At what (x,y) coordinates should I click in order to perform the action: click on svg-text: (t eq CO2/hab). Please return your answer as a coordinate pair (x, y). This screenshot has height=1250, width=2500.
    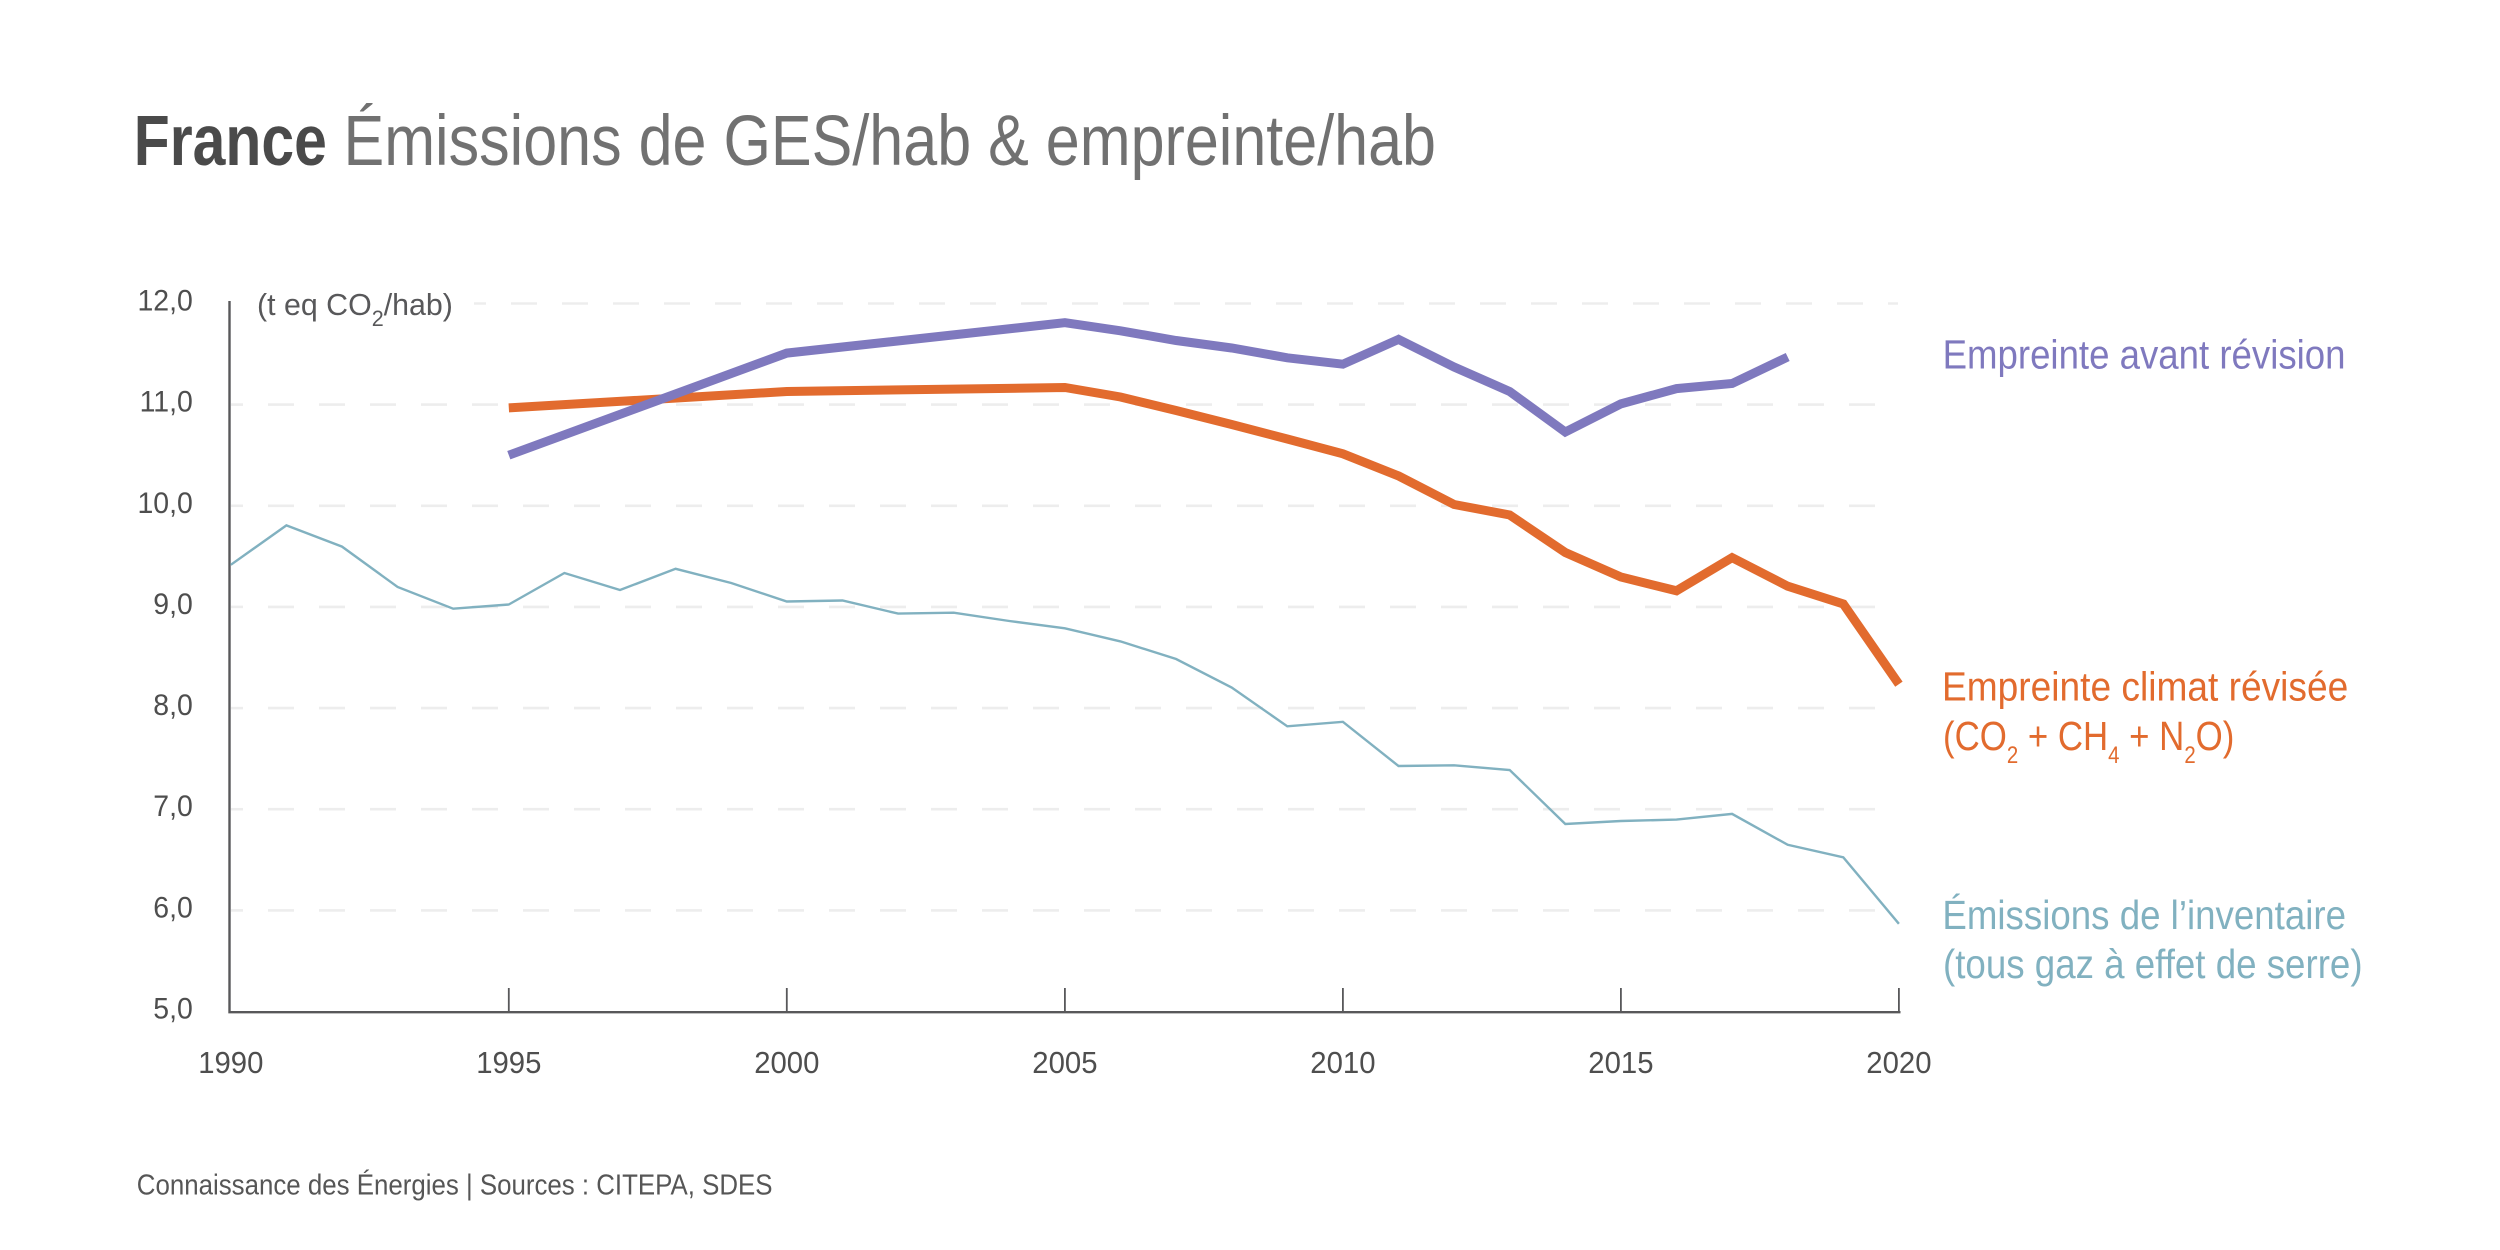
    Looking at the image, I should click on (355, 309).